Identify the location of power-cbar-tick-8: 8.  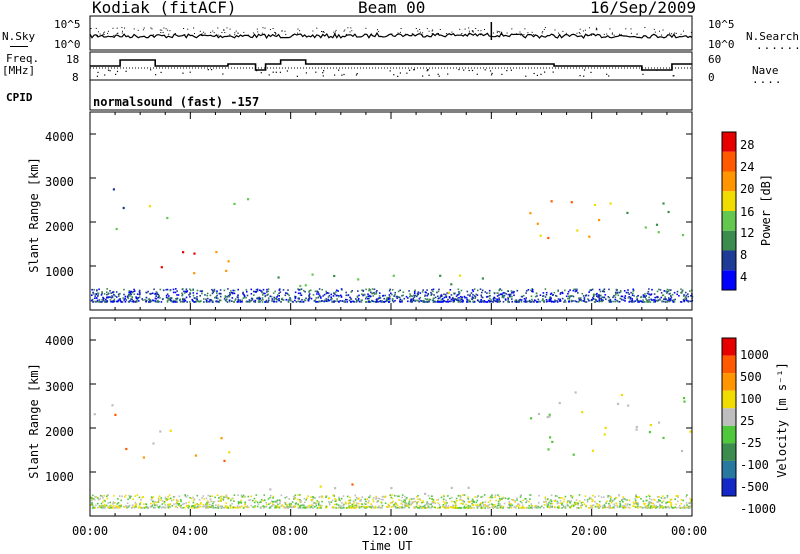
(744, 255).